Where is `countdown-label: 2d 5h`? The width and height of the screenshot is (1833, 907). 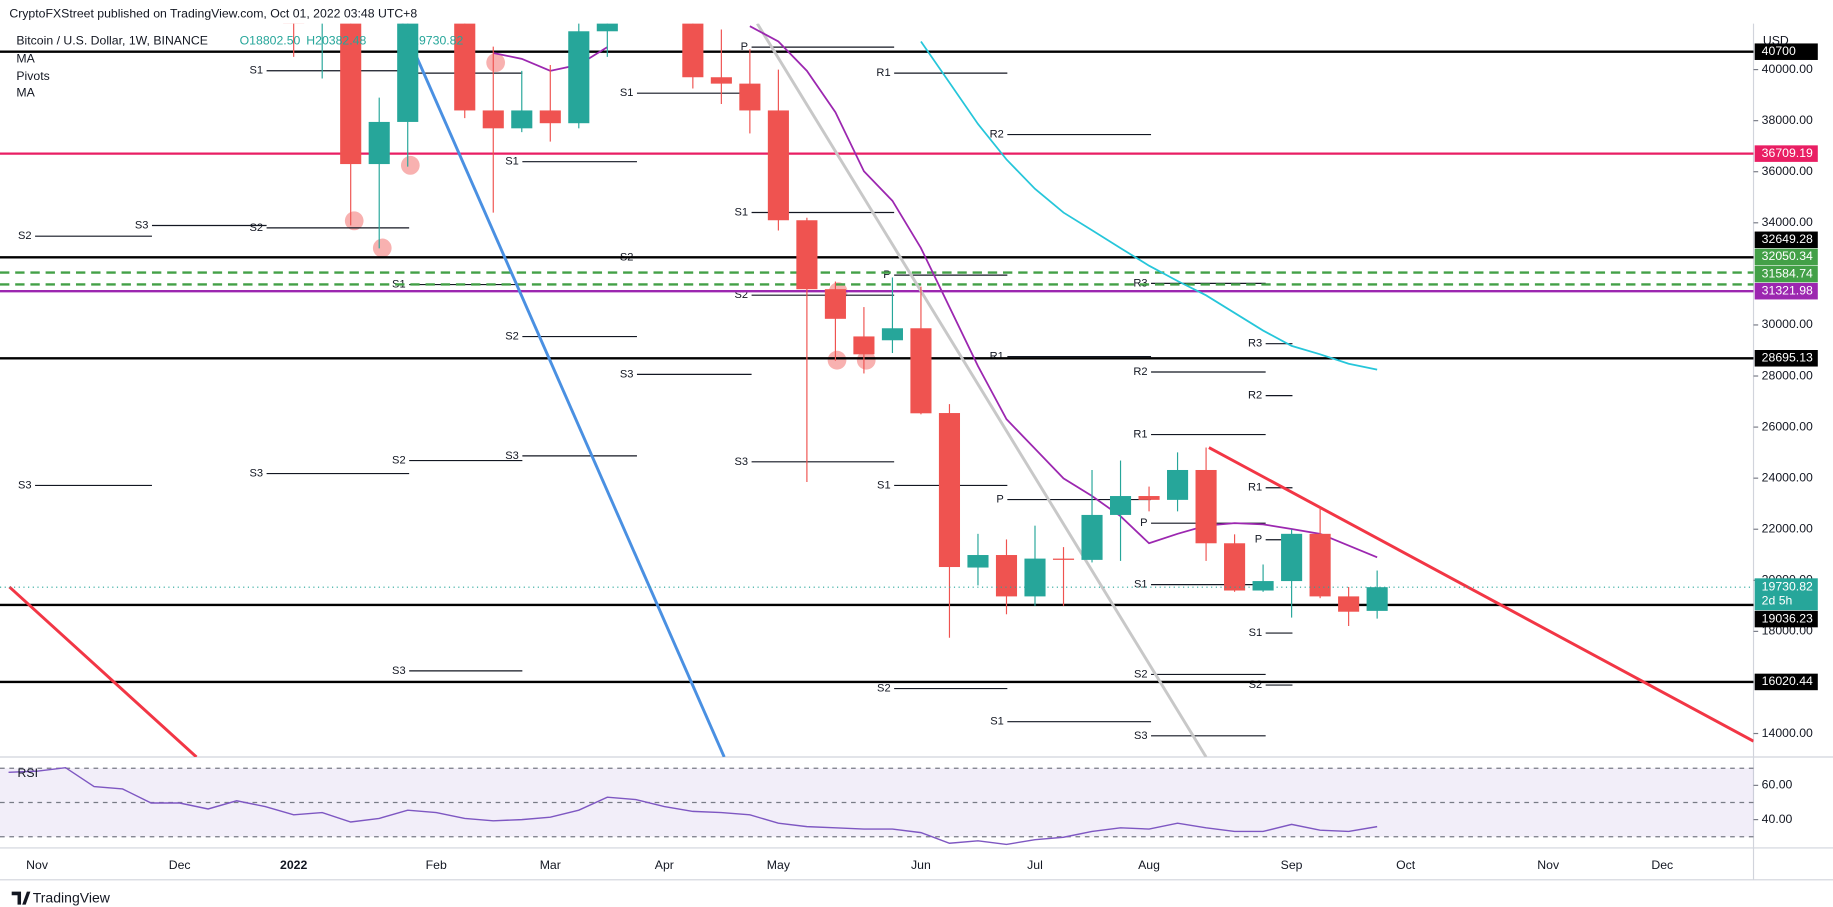 countdown-label: 2d 5h is located at coordinates (1777, 601).